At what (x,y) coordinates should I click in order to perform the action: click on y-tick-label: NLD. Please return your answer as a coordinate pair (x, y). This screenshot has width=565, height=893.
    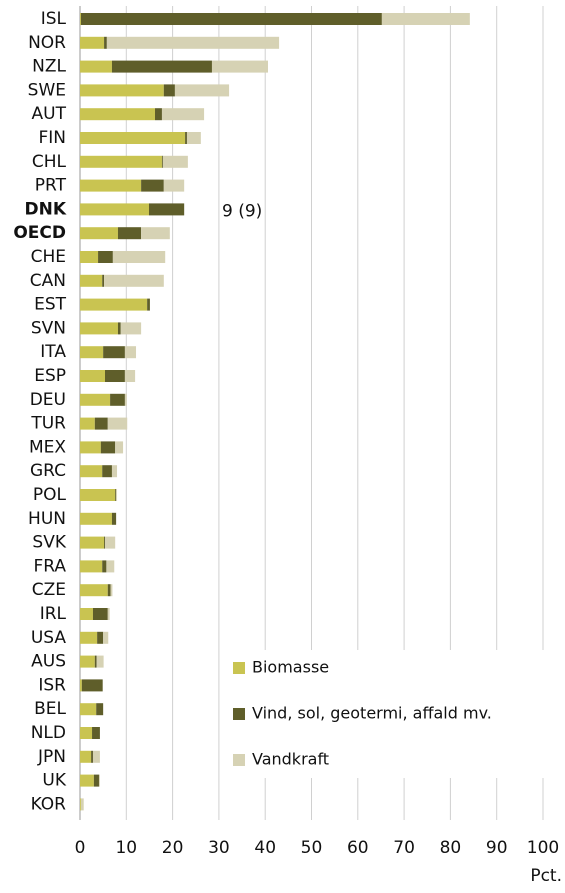
    Looking at the image, I should click on (48, 733).